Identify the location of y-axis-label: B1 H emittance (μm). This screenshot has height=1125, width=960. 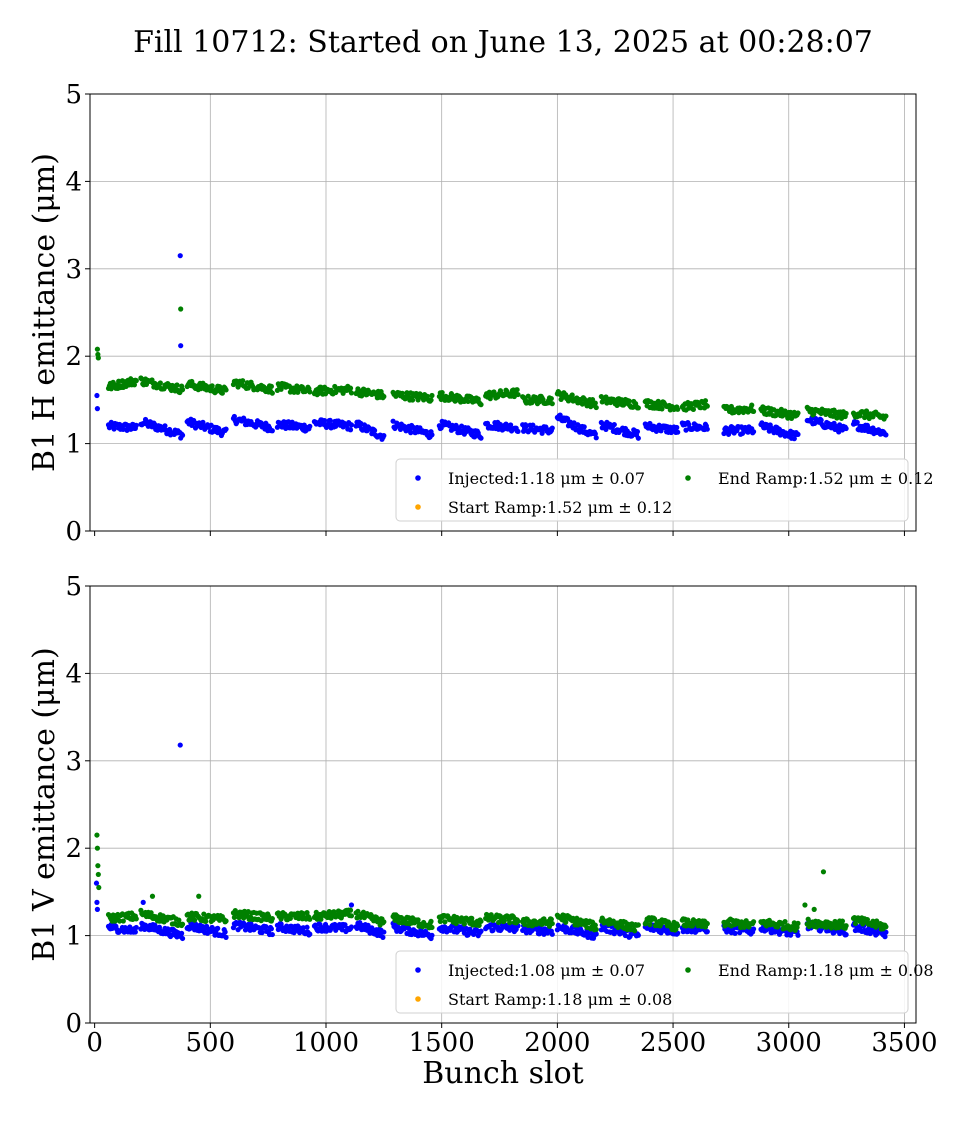
(44, 312).